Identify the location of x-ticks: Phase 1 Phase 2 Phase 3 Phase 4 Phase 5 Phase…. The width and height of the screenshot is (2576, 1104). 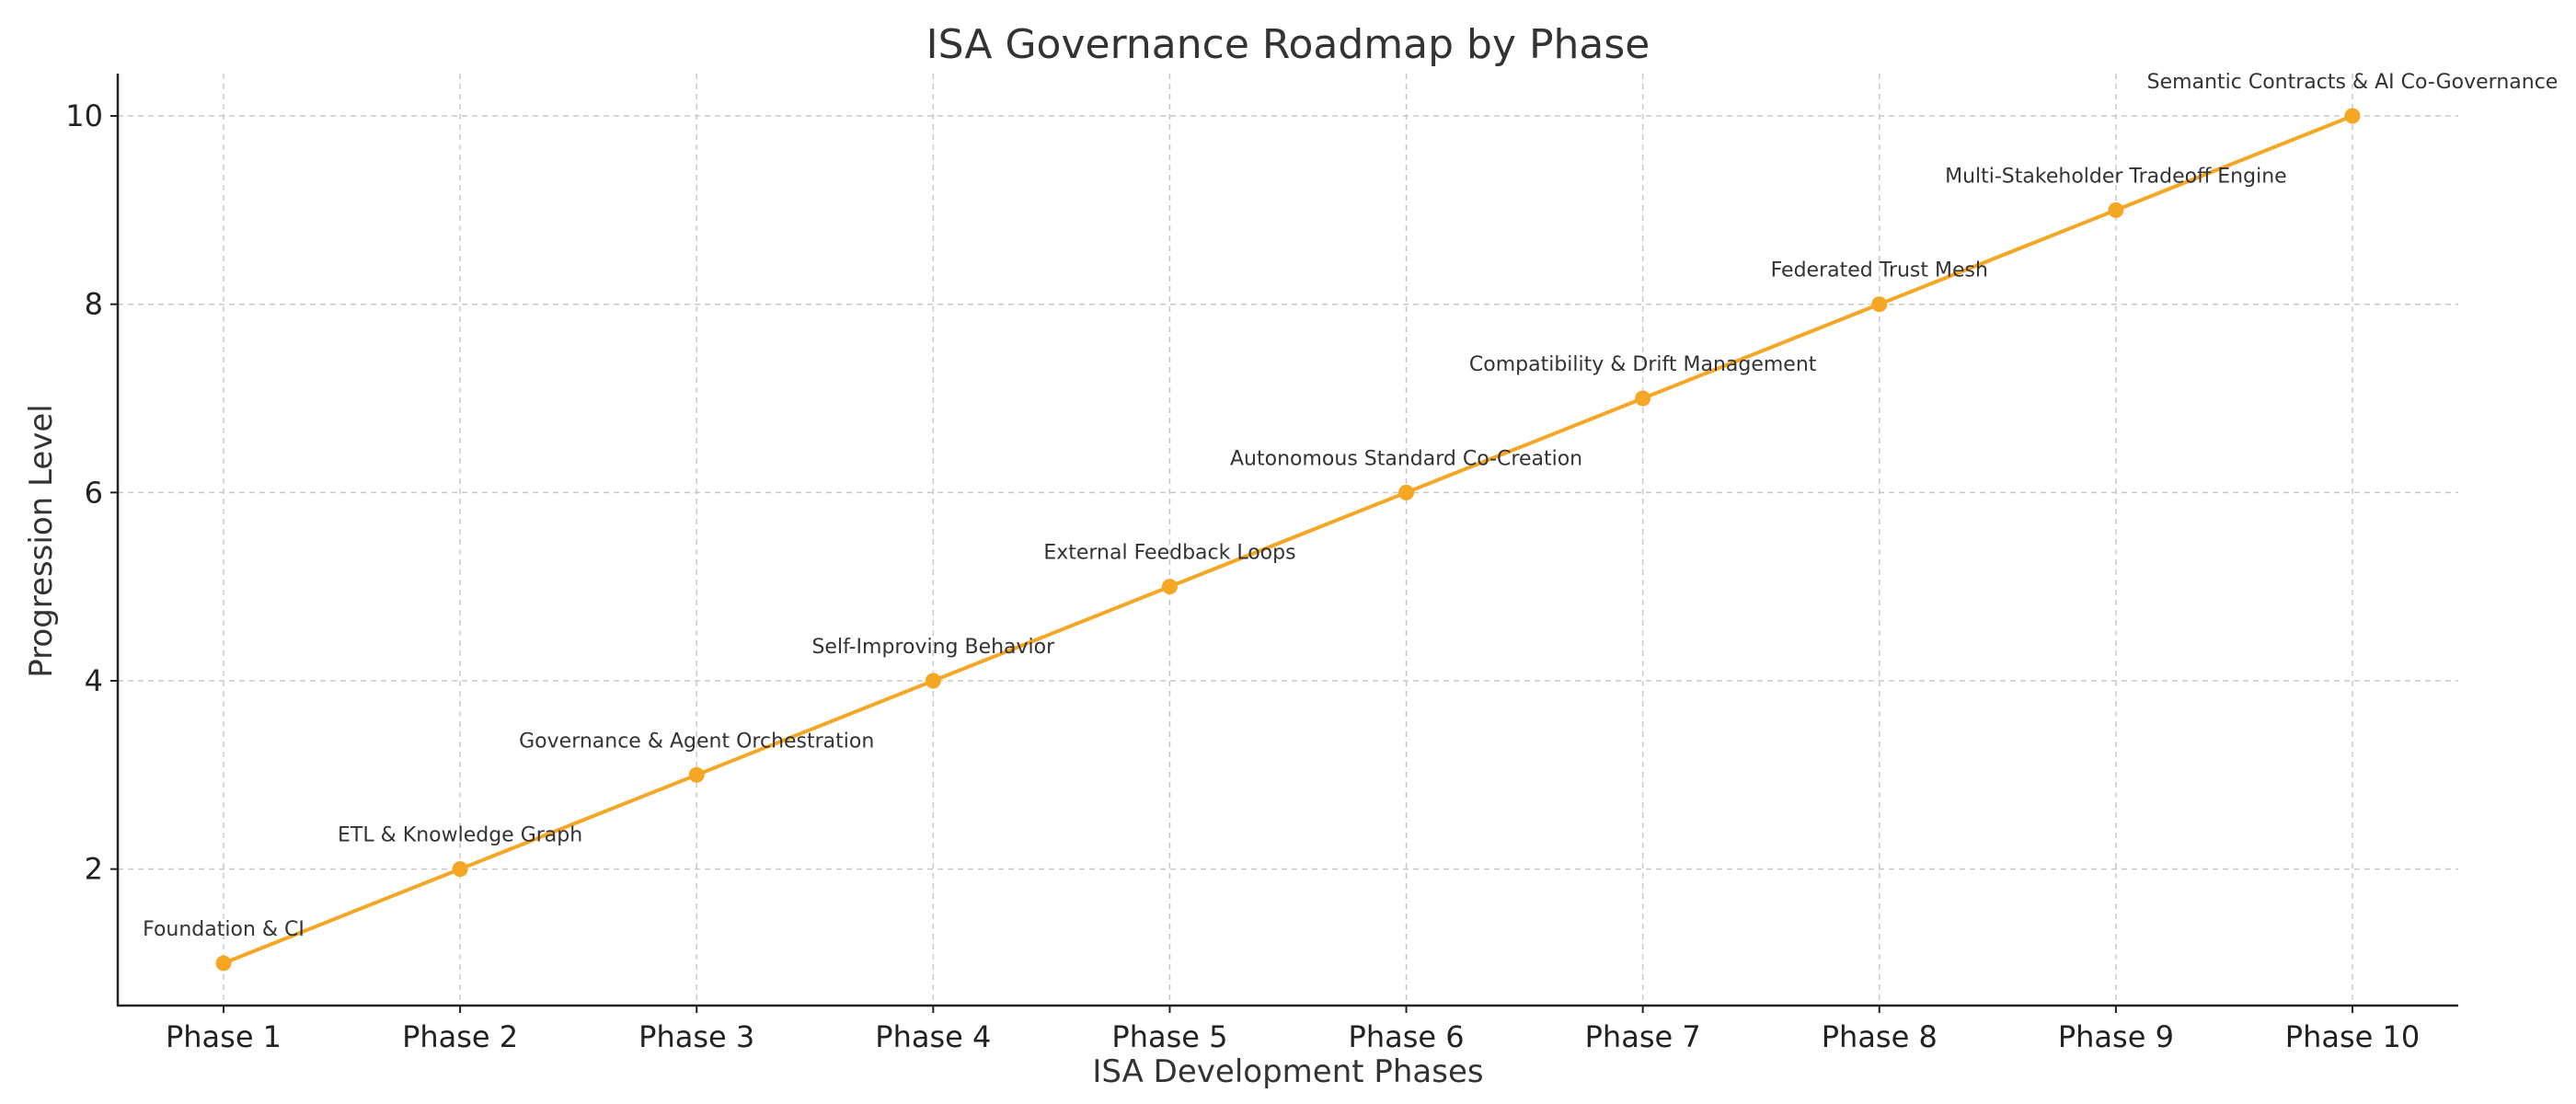
(1293, 1030).